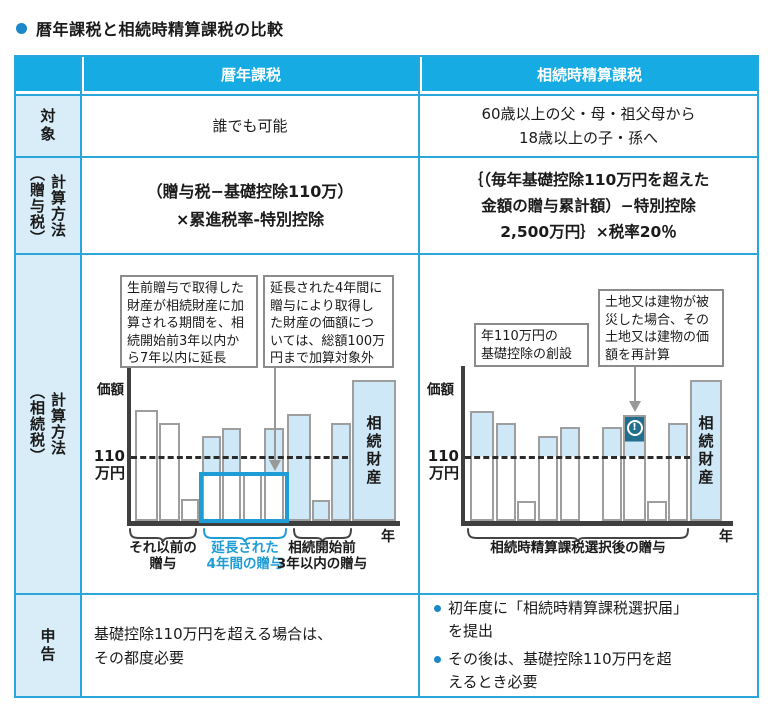  I want to click on filing-ryonen: 基礎控除110万円を超える場合は、 その都度必要, so click(250, 645).